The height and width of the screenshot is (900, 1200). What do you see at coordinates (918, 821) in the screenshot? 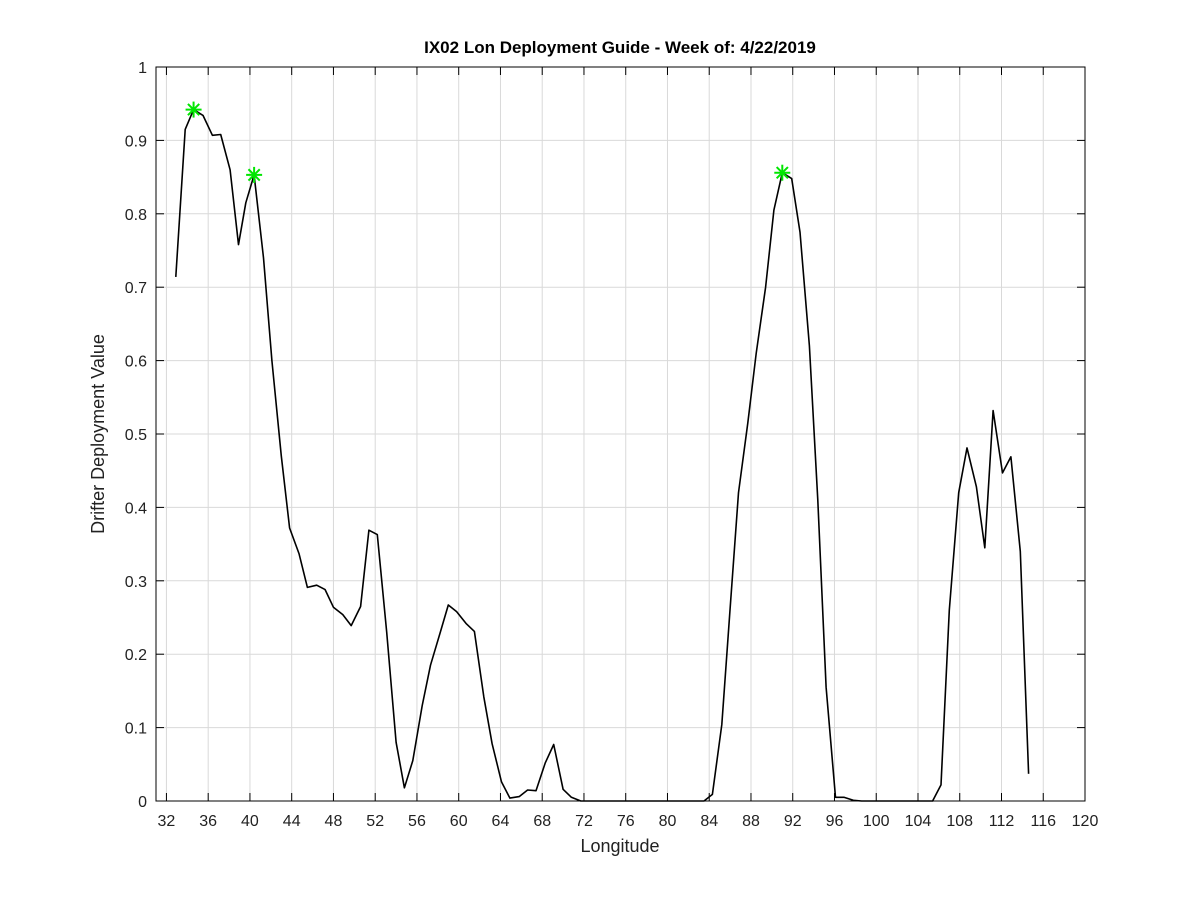
I see `x-tick-label: 104` at bounding box center [918, 821].